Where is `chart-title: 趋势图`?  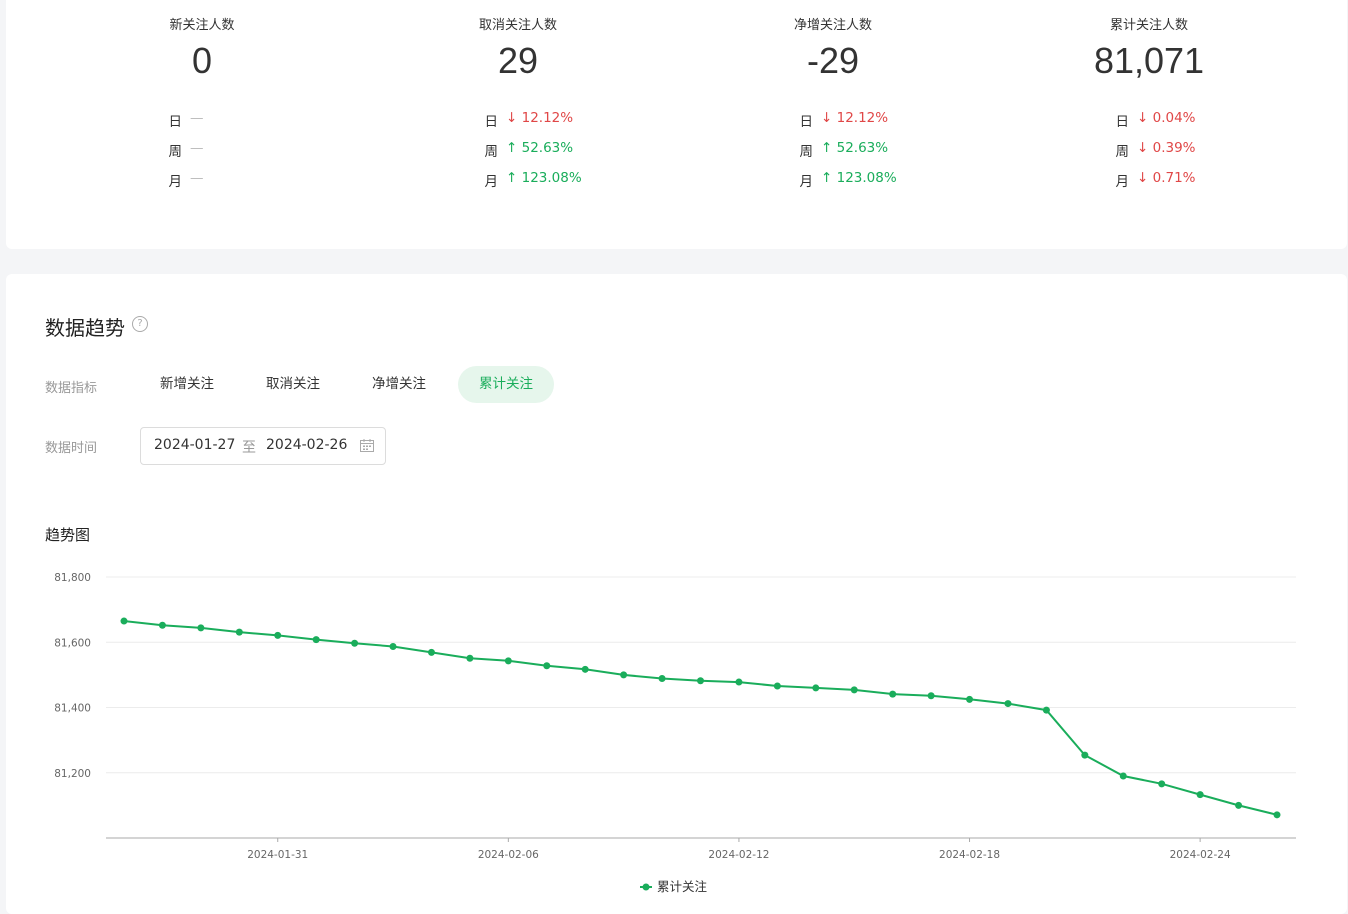 chart-title: 趋势图 is located at coordinates (68, 535).